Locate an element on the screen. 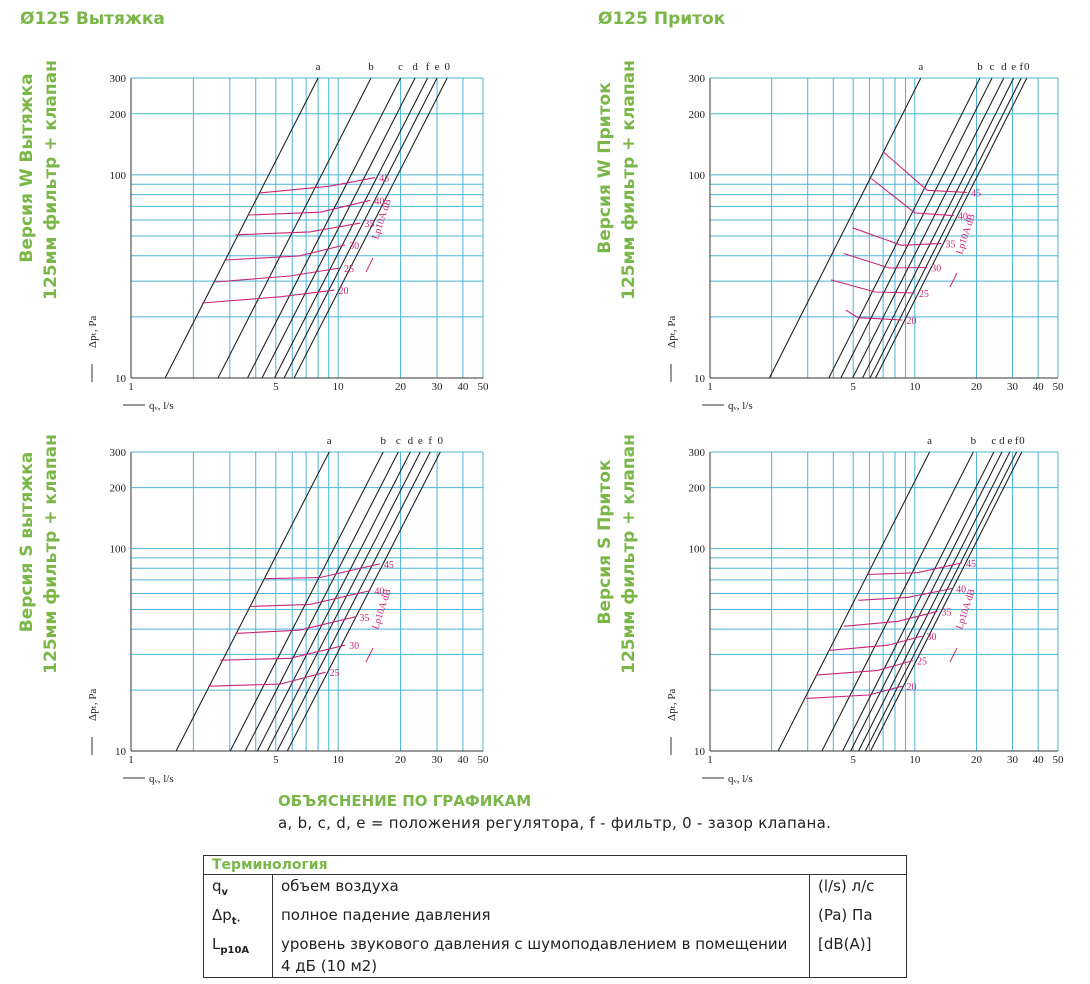 The height and width of the screenshot is (984, 1090). symbol: Δp is located at coordinates (222, 915).